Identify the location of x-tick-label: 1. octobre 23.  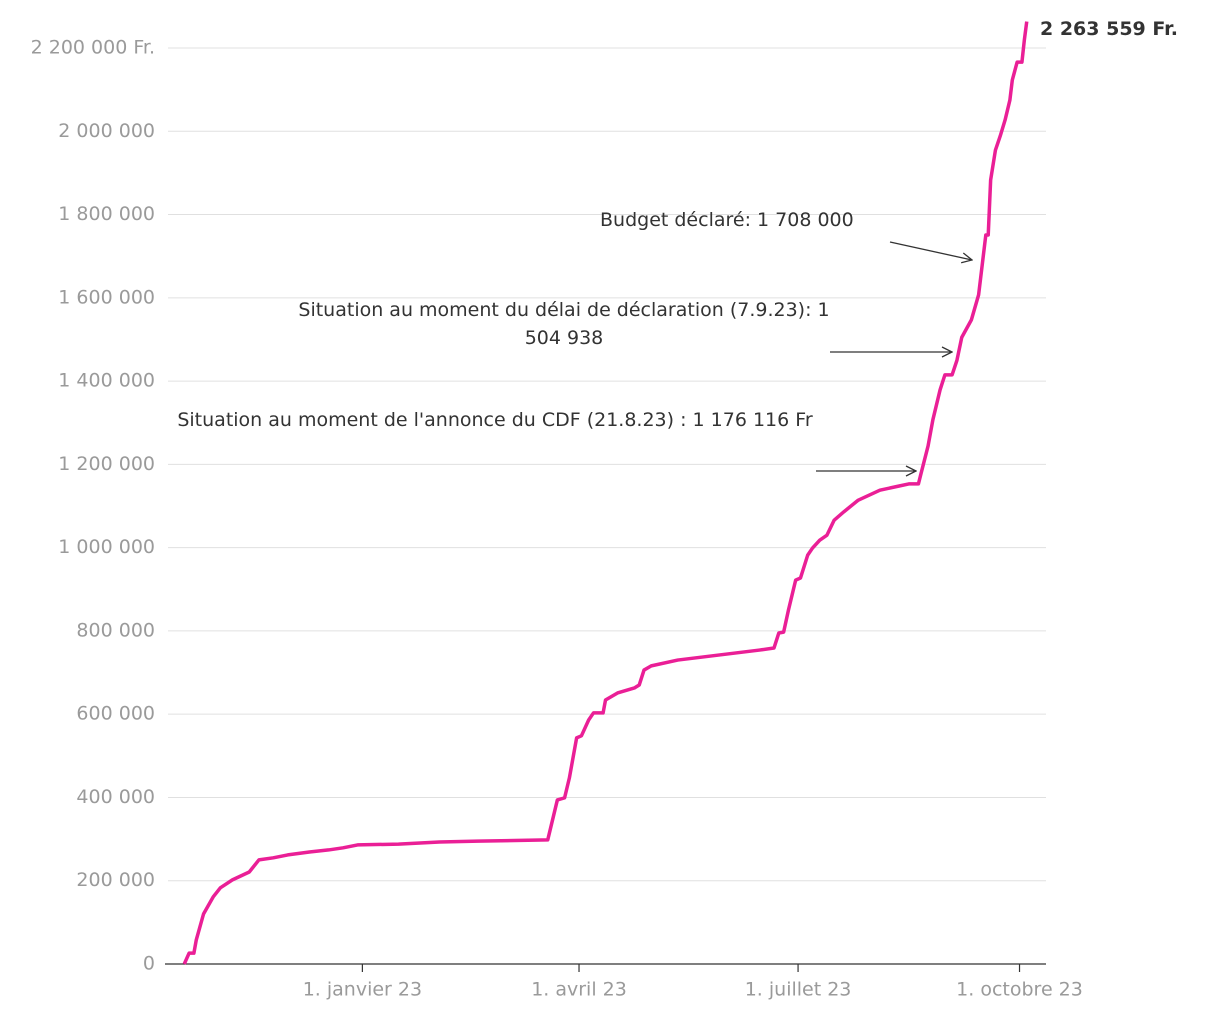
(1019, 990).